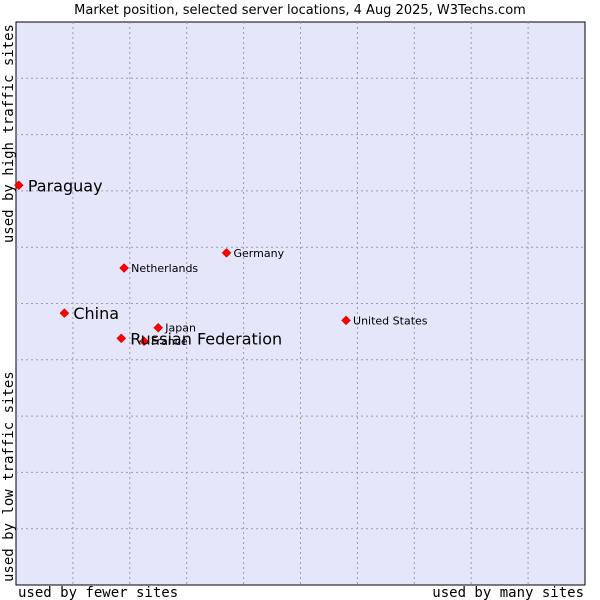 This screenshot has width=600, height=600. Describe the element at coordinates (346, 320) in the screenshot. I see `point-marker-united-states` at that location.